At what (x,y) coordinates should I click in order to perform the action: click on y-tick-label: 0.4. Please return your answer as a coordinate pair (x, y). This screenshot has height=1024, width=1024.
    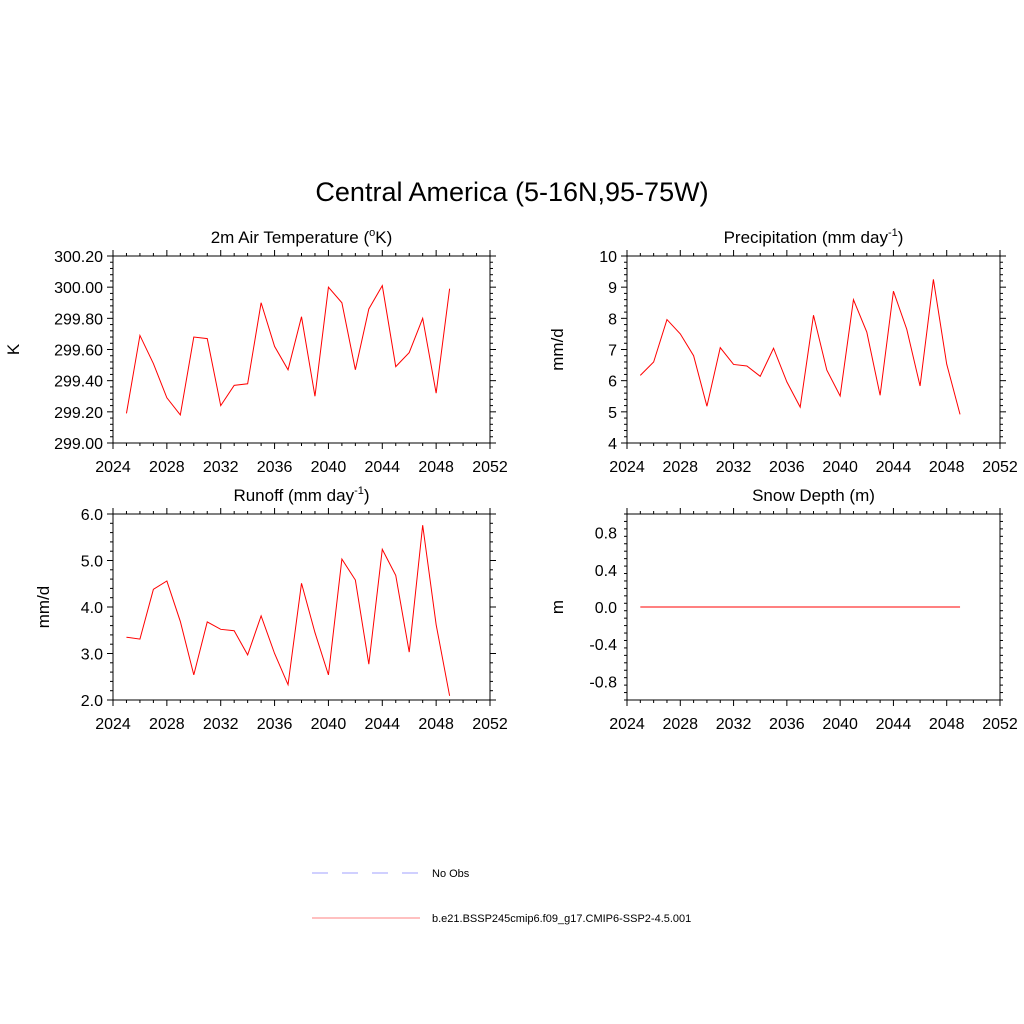
    Looking at the image, I should click on (606, 571).